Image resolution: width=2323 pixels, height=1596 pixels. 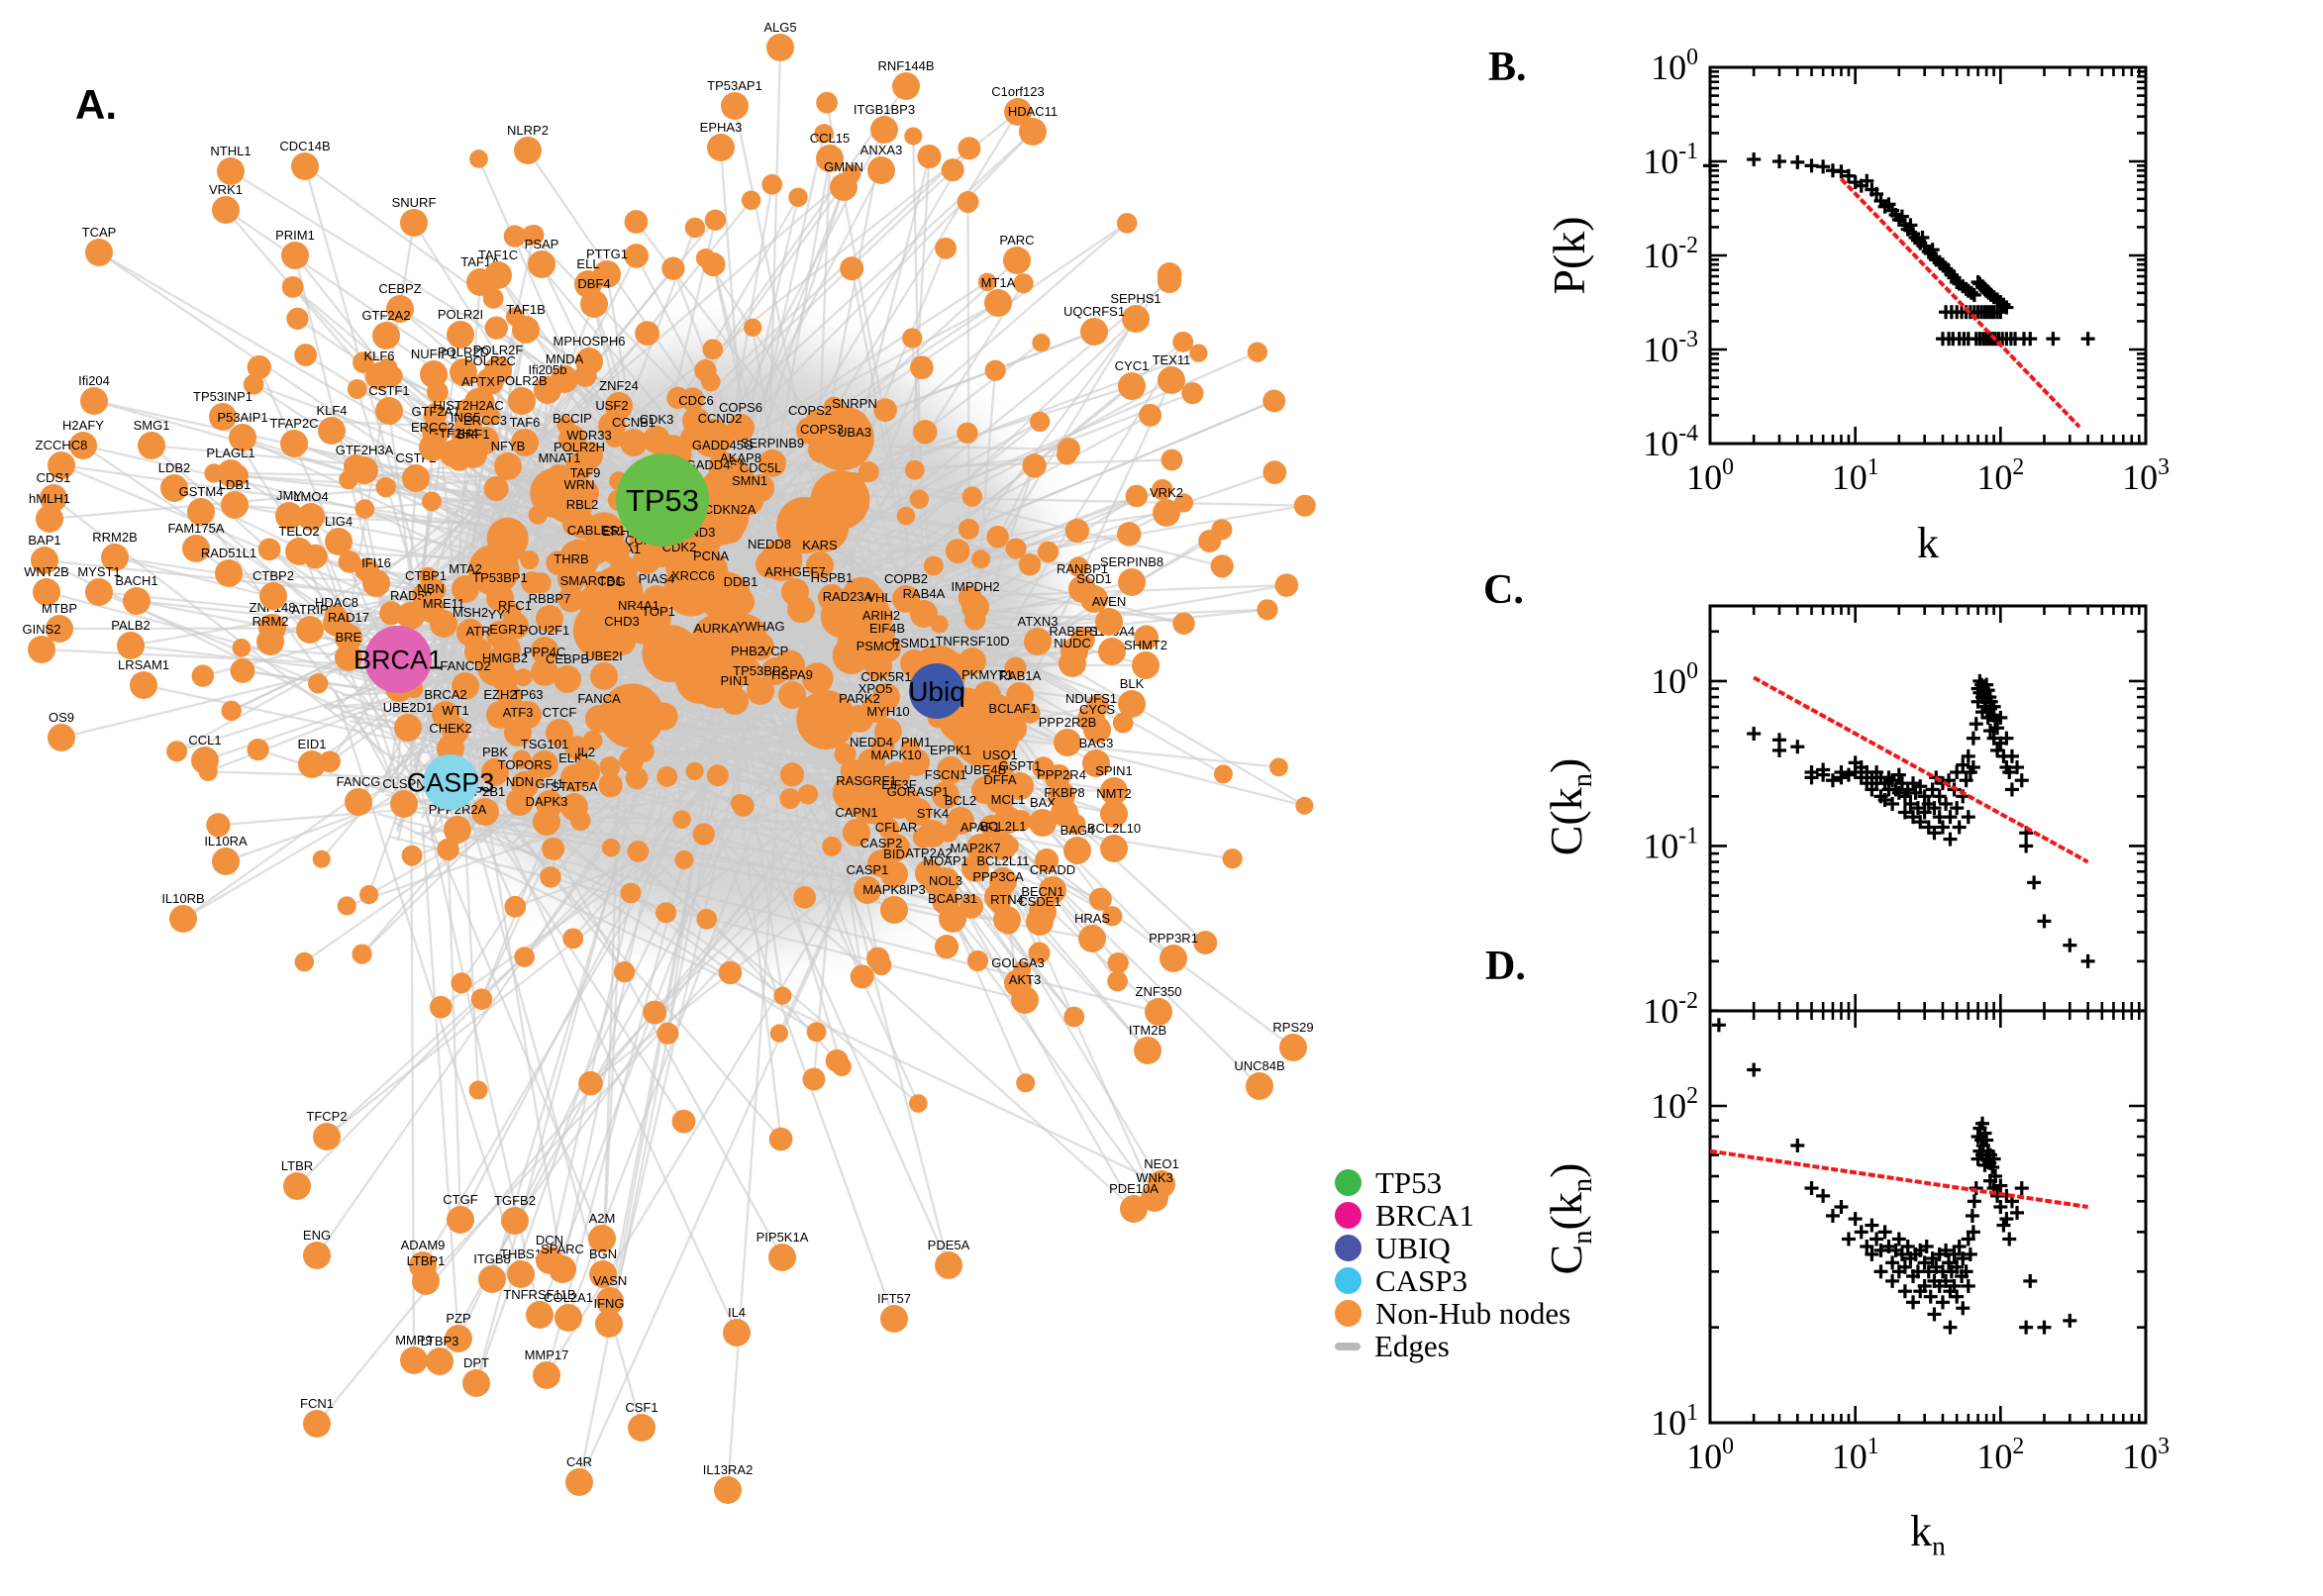 What do you see at coordinates (949, 1258) in the screenshot?
I see `network-node: PDE5A` at bounding box center [949, 1258].